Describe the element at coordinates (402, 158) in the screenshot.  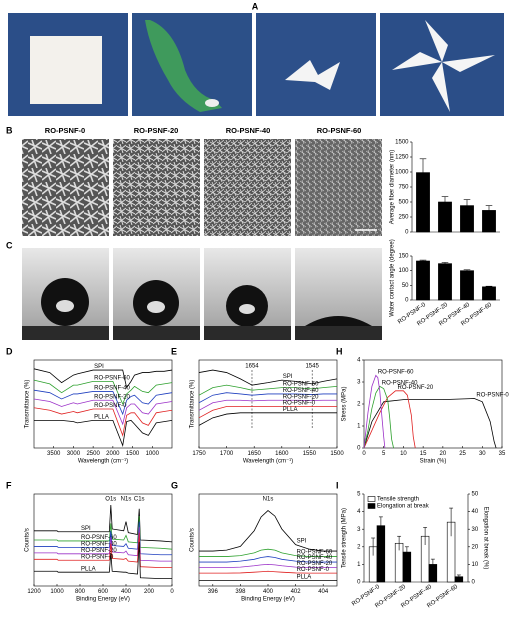
I see `y-tick-label: 1250` at that location.